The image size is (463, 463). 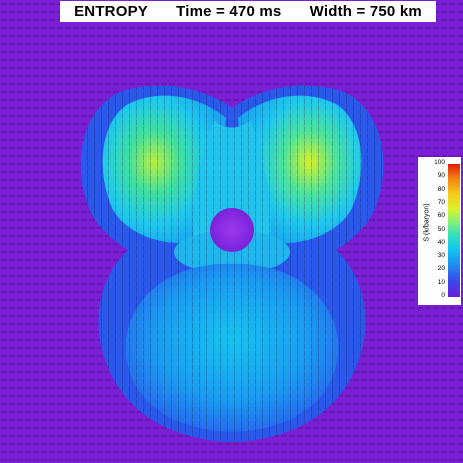 What do you see at coordinates (441, 202) in the screenshot?
I see `colorbar-tick-label: 70` at bounding box center [441, 202].